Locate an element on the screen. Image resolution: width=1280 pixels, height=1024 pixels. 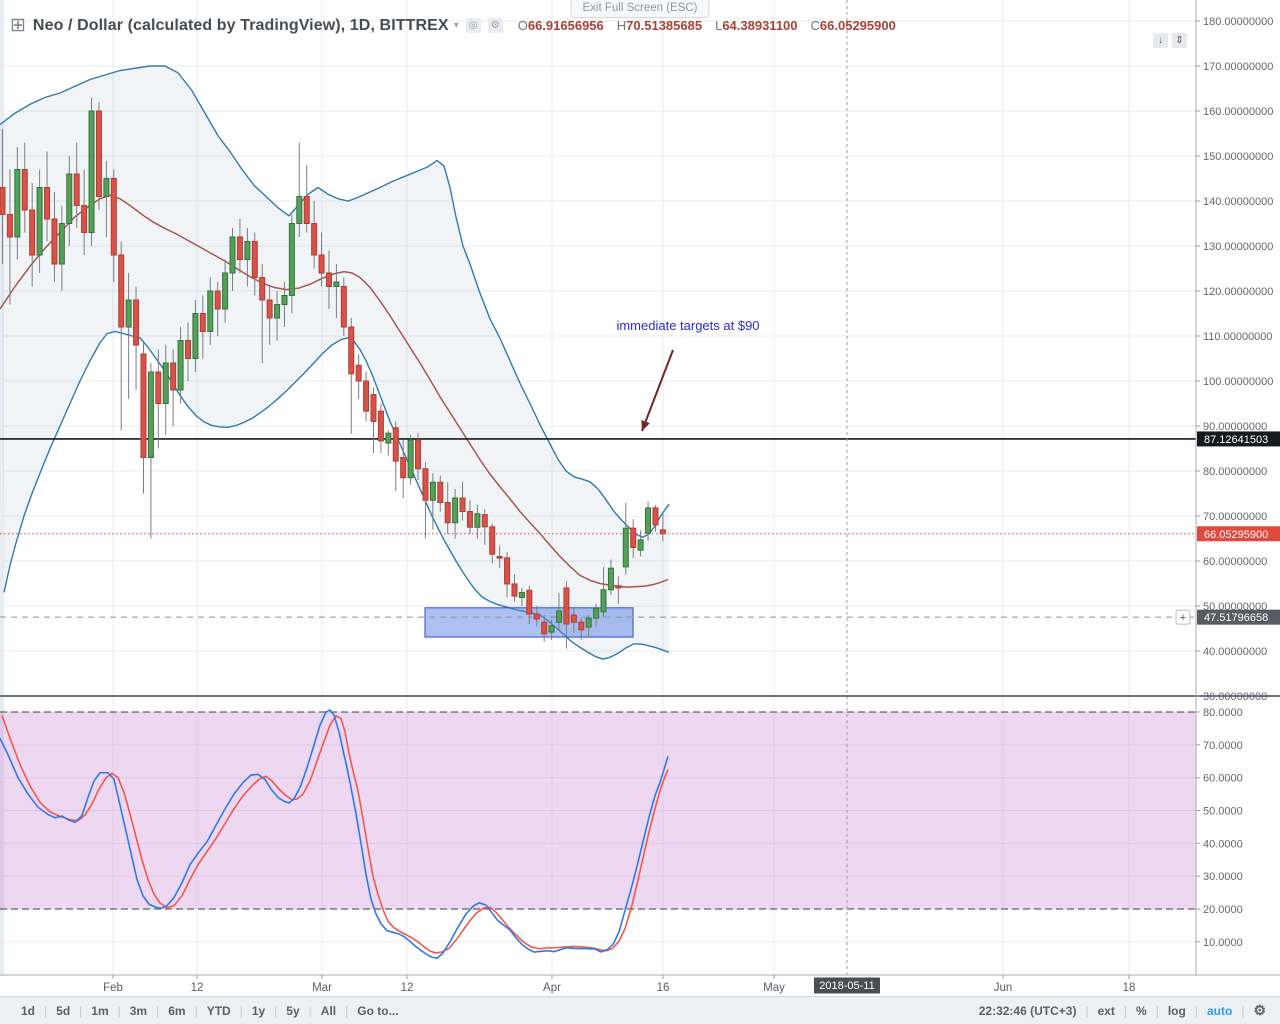
range-button-ytd: YTD is located at coordinates (218, 1010).